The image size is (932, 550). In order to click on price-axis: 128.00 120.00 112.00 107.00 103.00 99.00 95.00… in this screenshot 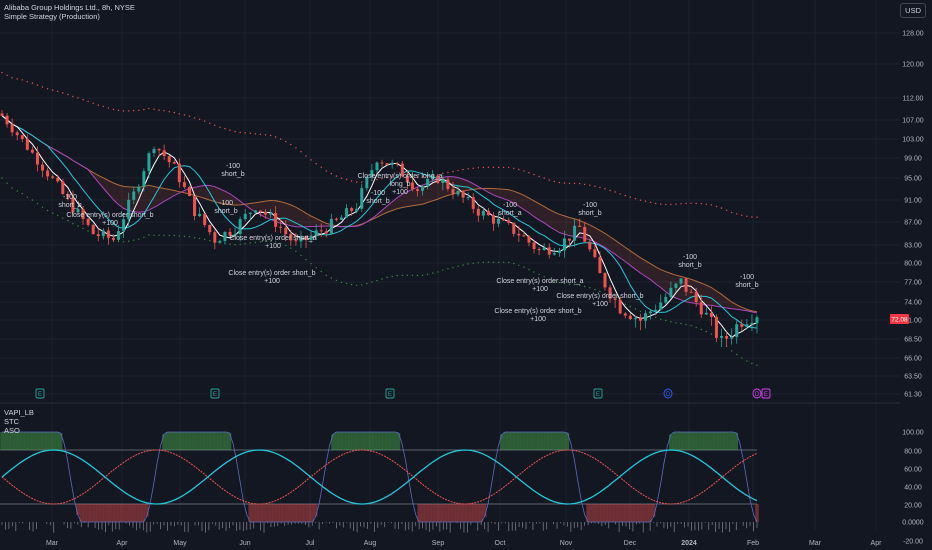, I will do `click(913, 215)`.